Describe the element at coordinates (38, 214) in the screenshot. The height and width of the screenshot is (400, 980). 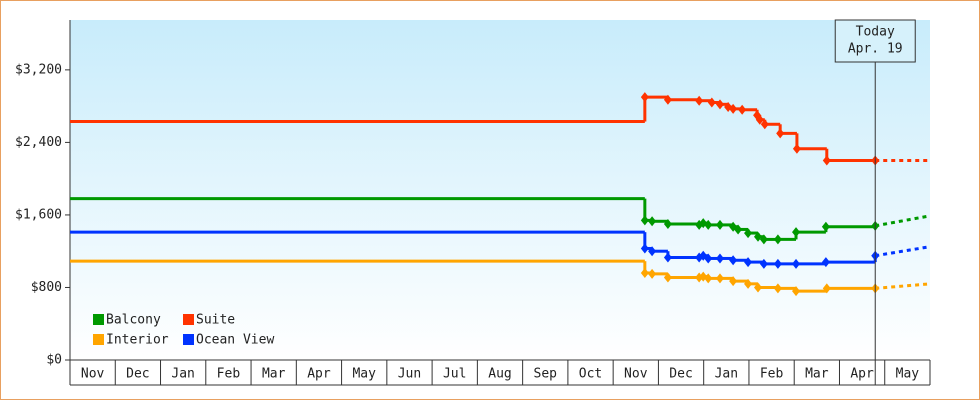
I see `y-tick-label: $1,600` at that location.